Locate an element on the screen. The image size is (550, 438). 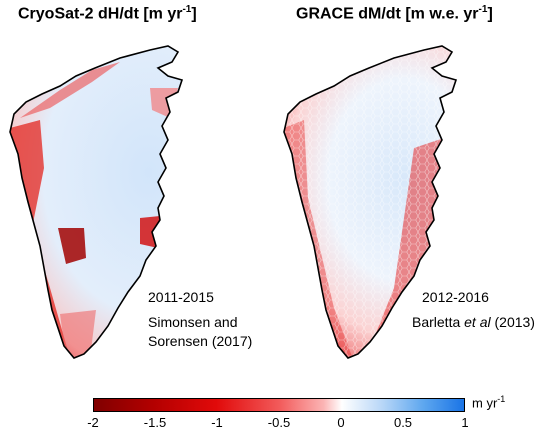
jakobshavn-thinning is located at coordinates (72, 246).